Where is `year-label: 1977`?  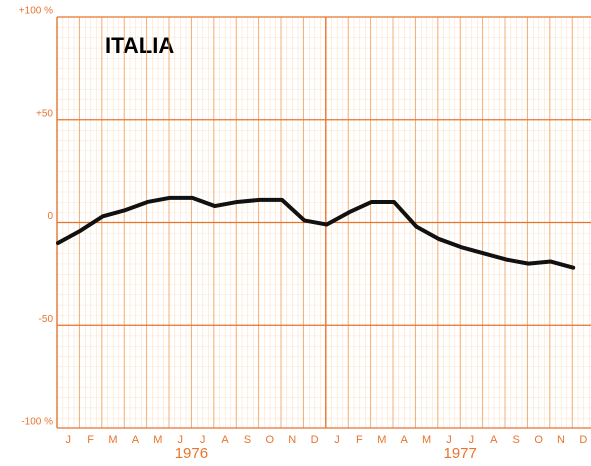
year-label: 1977 is located at coordinates (460, 453).